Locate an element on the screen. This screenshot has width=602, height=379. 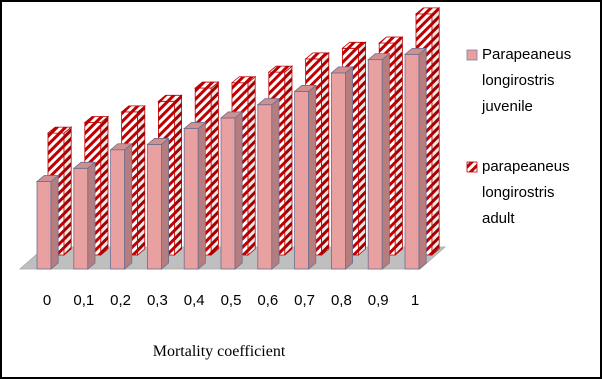
x-tick-label-0: 0 is located at coordinates (47, 300).